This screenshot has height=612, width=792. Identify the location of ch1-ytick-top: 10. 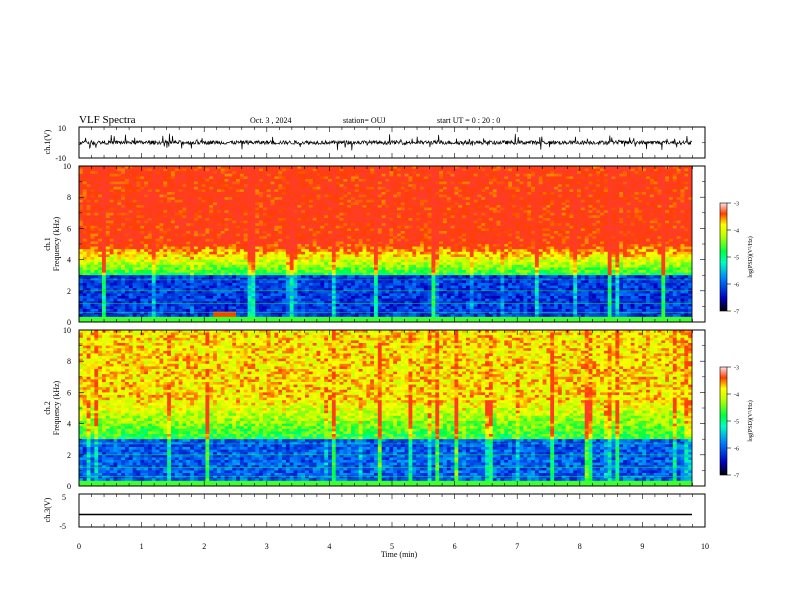
(62, 128).